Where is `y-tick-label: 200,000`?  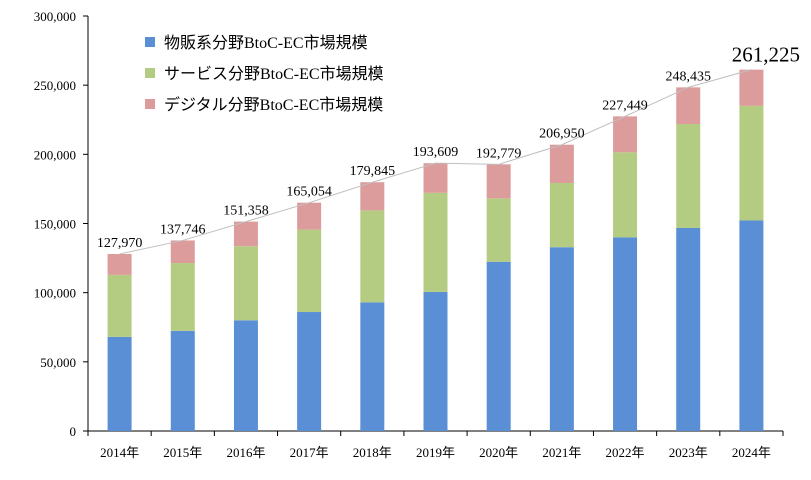 y-tick-label: 200,000 is located at coordinates (55, 154).